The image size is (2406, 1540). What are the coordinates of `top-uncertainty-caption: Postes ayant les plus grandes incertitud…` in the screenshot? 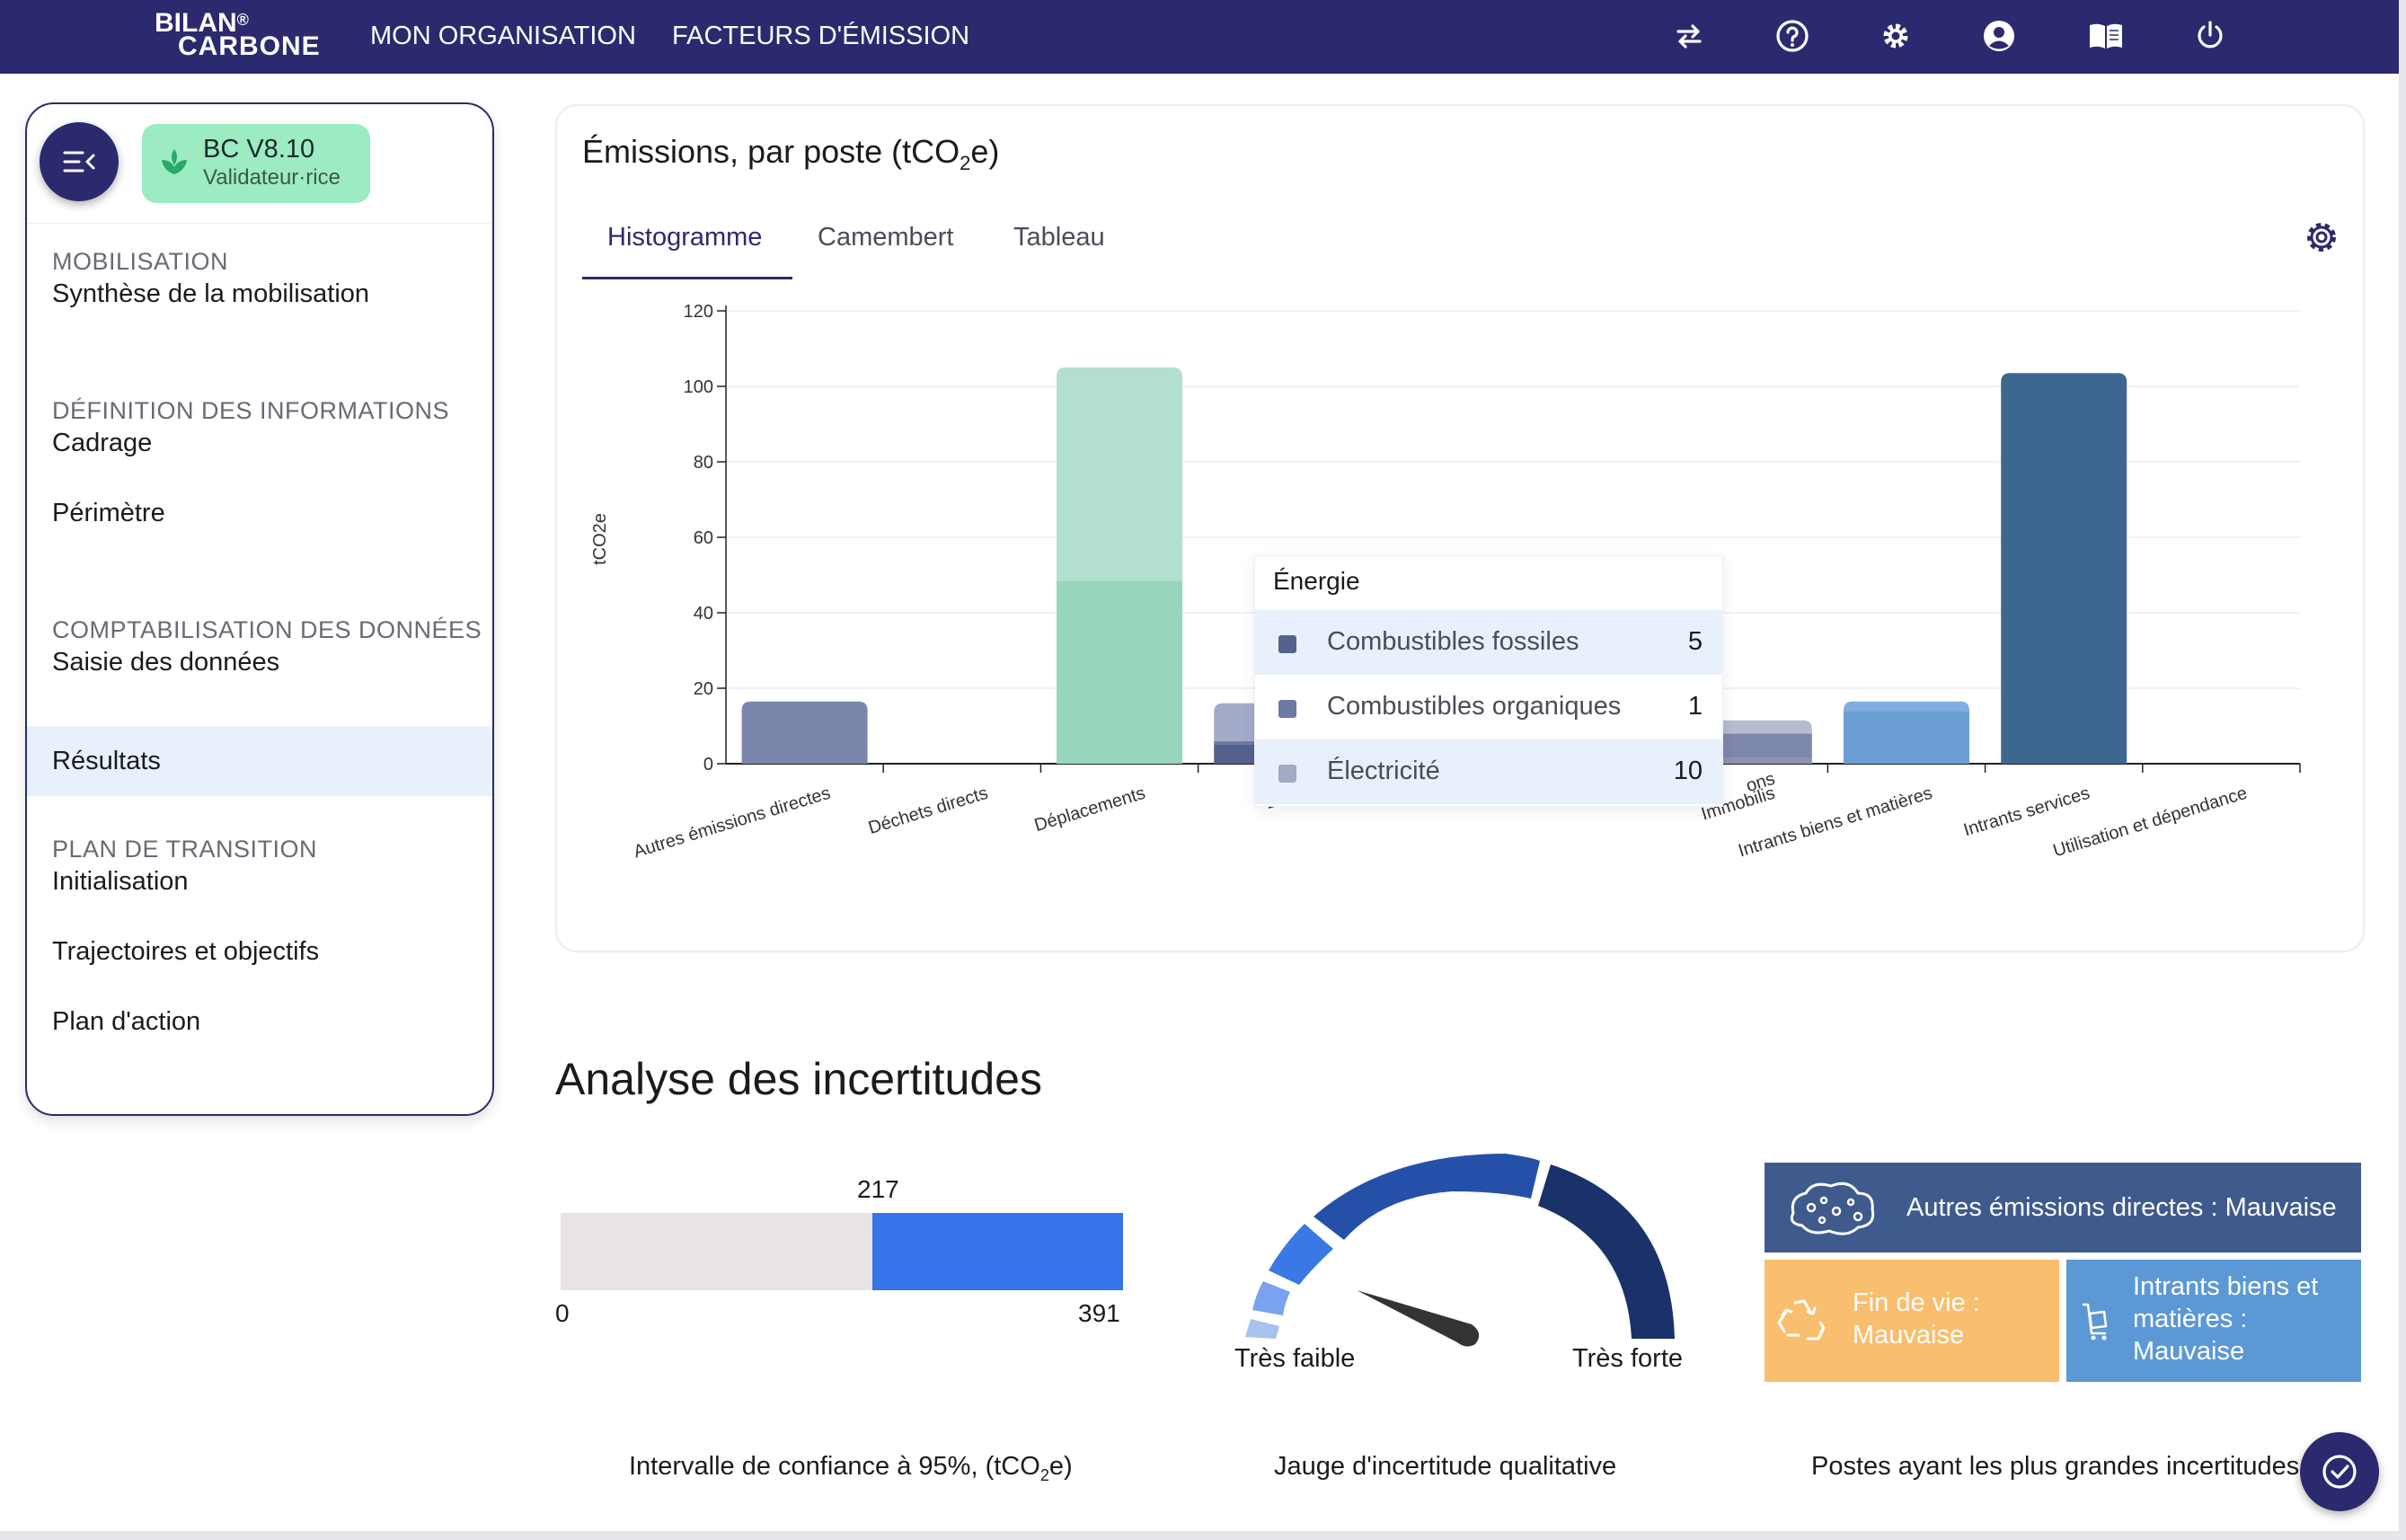 It's located at (2055, 1466).